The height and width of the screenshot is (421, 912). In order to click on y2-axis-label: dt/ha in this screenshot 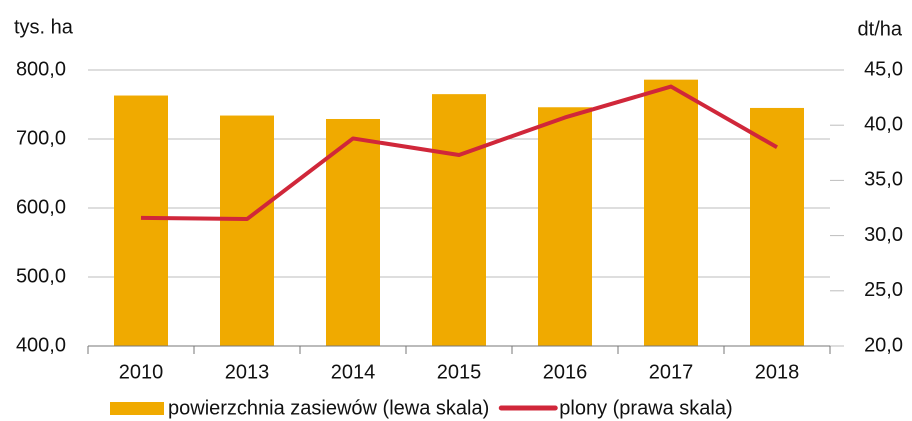, I will do `click(880, 29)`.